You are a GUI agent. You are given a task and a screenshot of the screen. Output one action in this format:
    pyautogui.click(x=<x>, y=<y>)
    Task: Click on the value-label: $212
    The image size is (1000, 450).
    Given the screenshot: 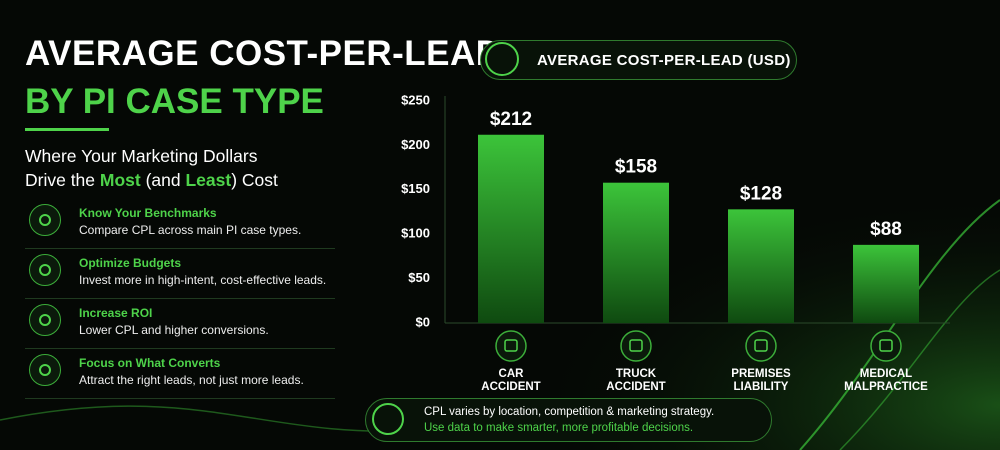 What is the action you would take?
    pyautogui.click(x=511, y=119)
    